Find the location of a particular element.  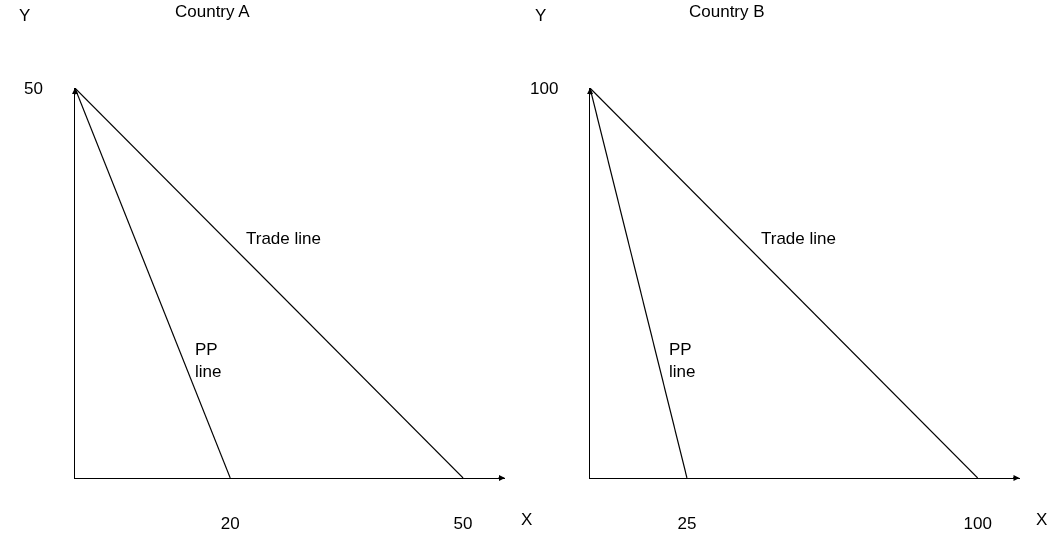

text: 50 is located at coordinates (33, 88).